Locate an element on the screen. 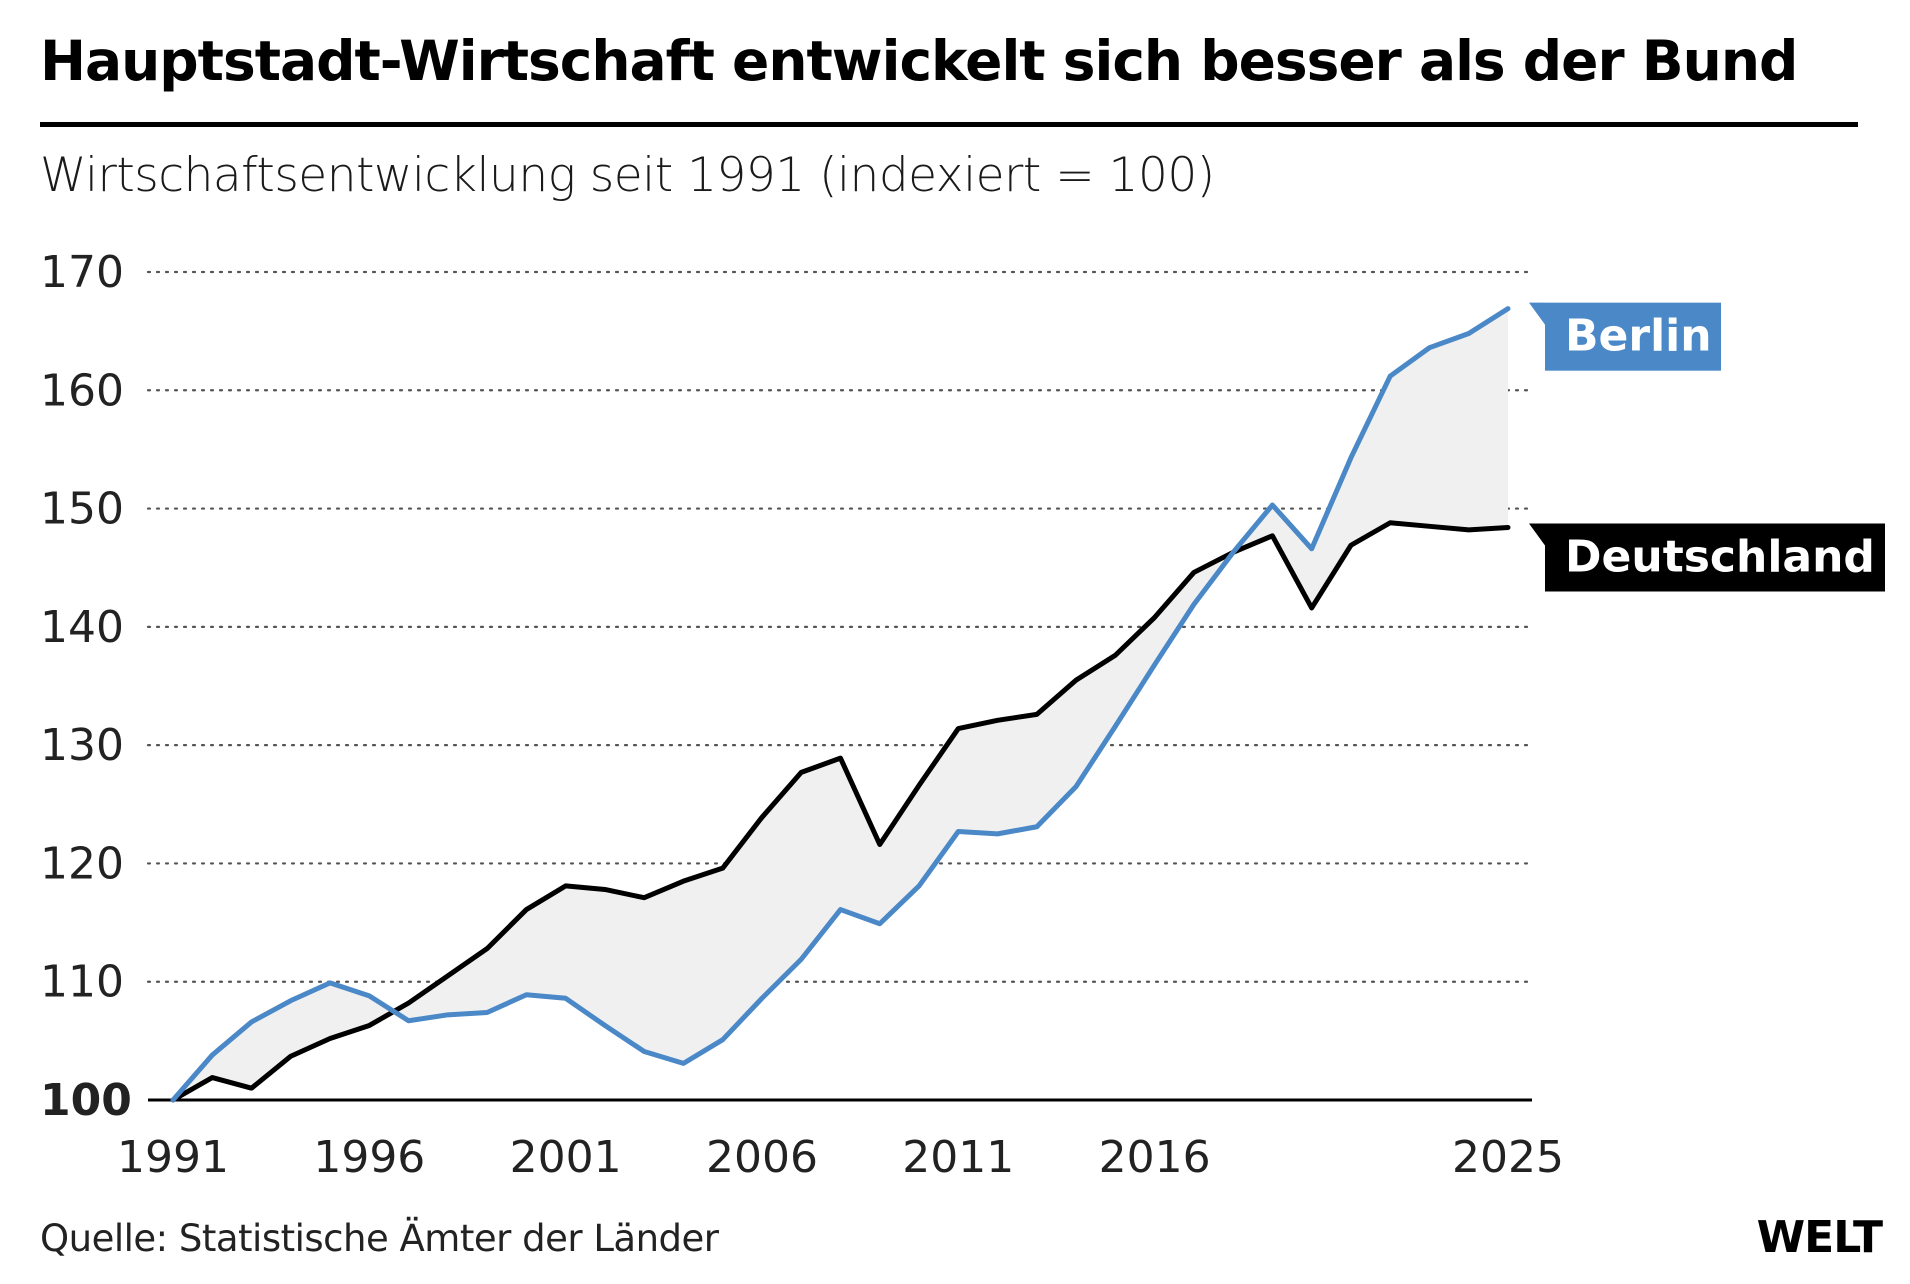  x-tick-label: 1991 is located at coordinates (173, 1157).